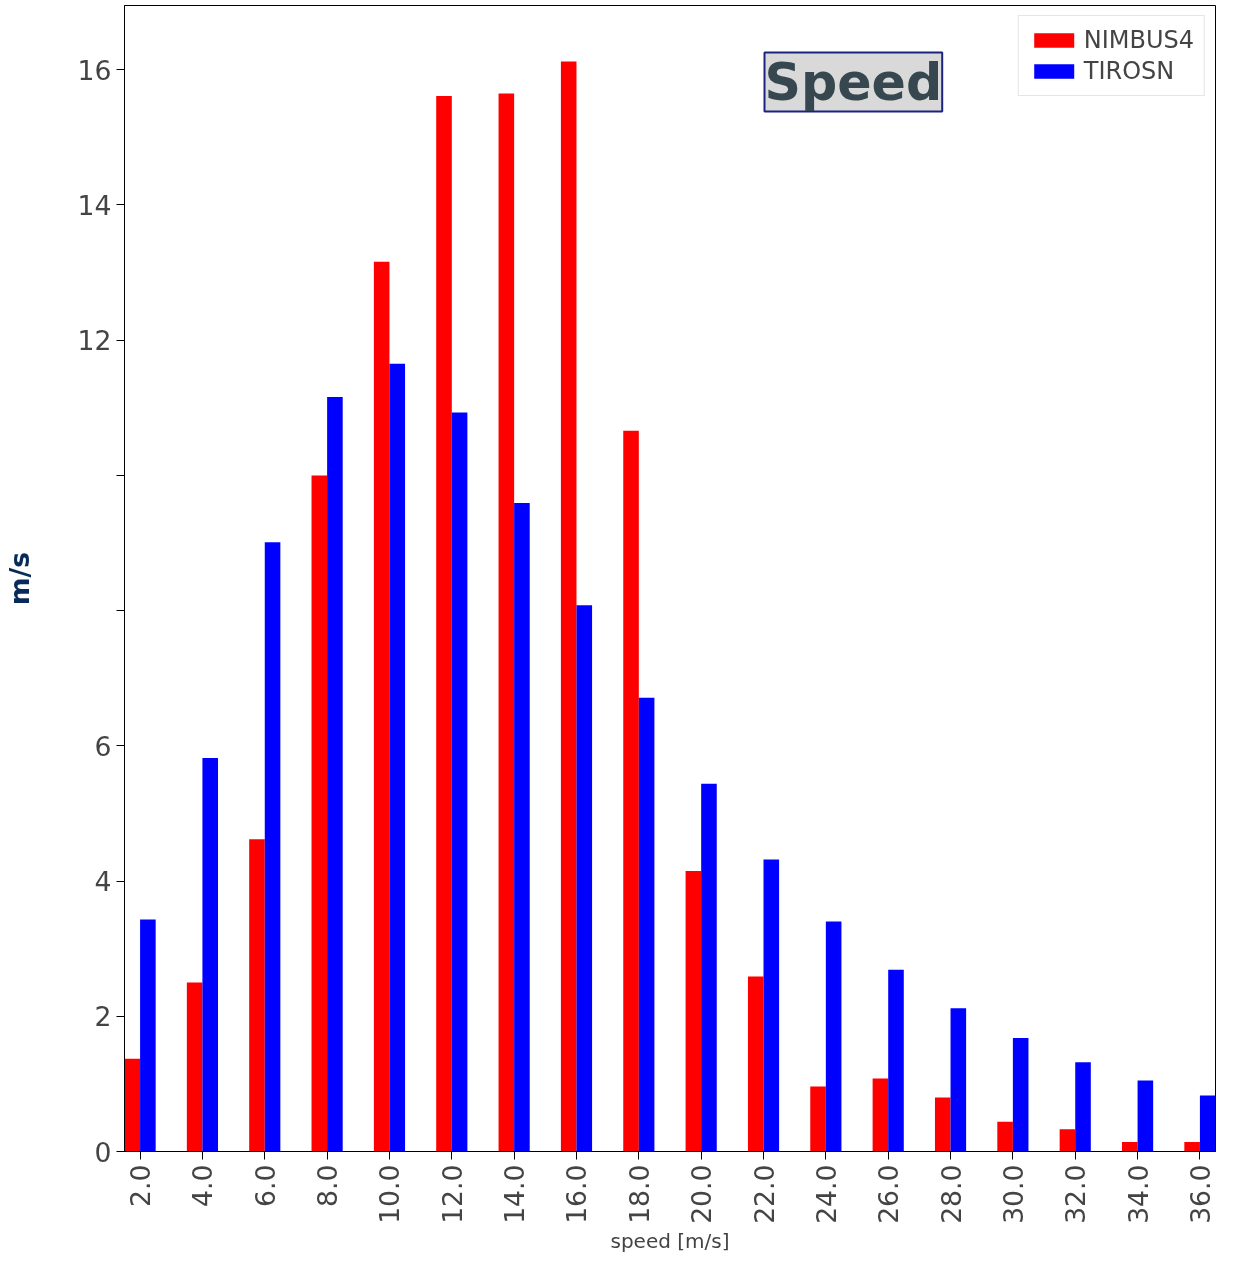 This screenshot has width=1235, height=1264. Describe the element at coordinates (19, 578) in the screenshot. I see `y-axis-title: m/s` at that location.